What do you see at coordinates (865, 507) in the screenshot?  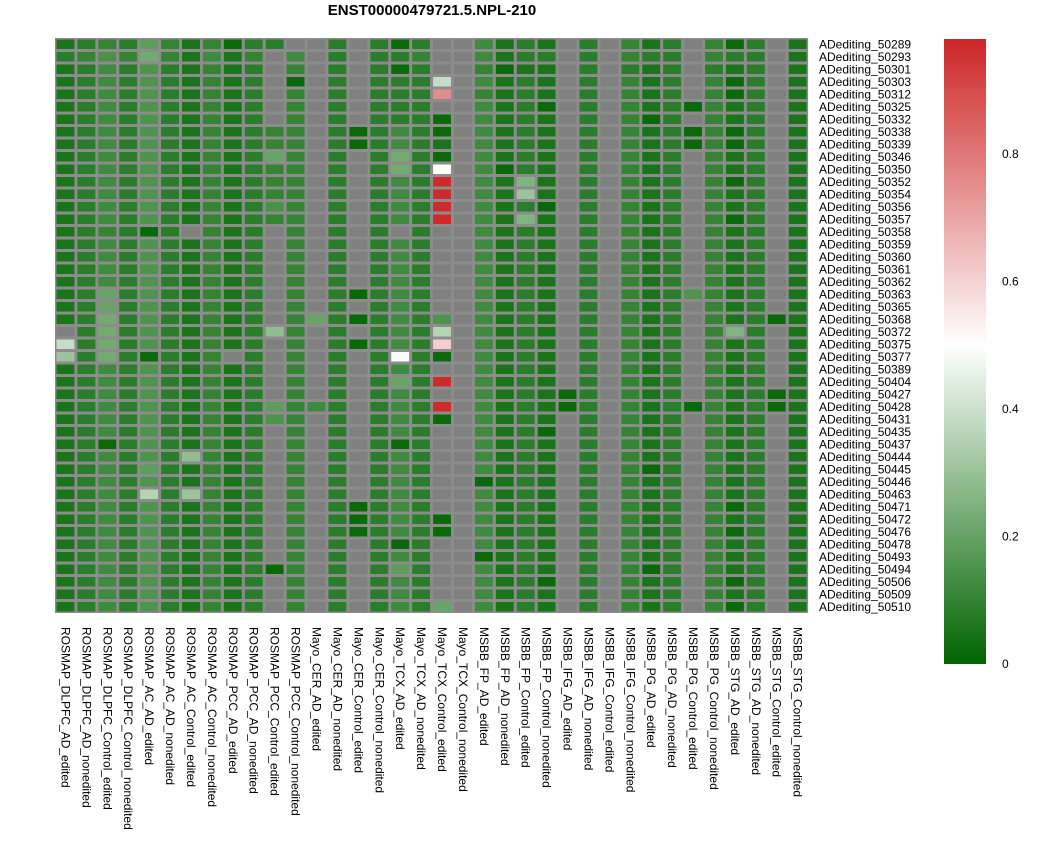 I see `row-label: ADediting_50471` at bounding box center [865, 507].